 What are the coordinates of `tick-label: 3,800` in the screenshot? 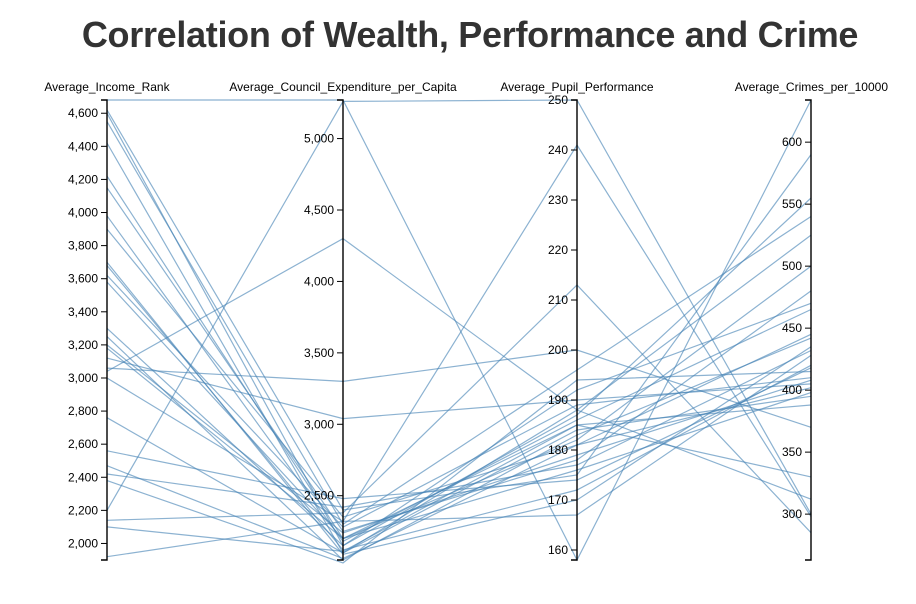 It's located at (83, 246).